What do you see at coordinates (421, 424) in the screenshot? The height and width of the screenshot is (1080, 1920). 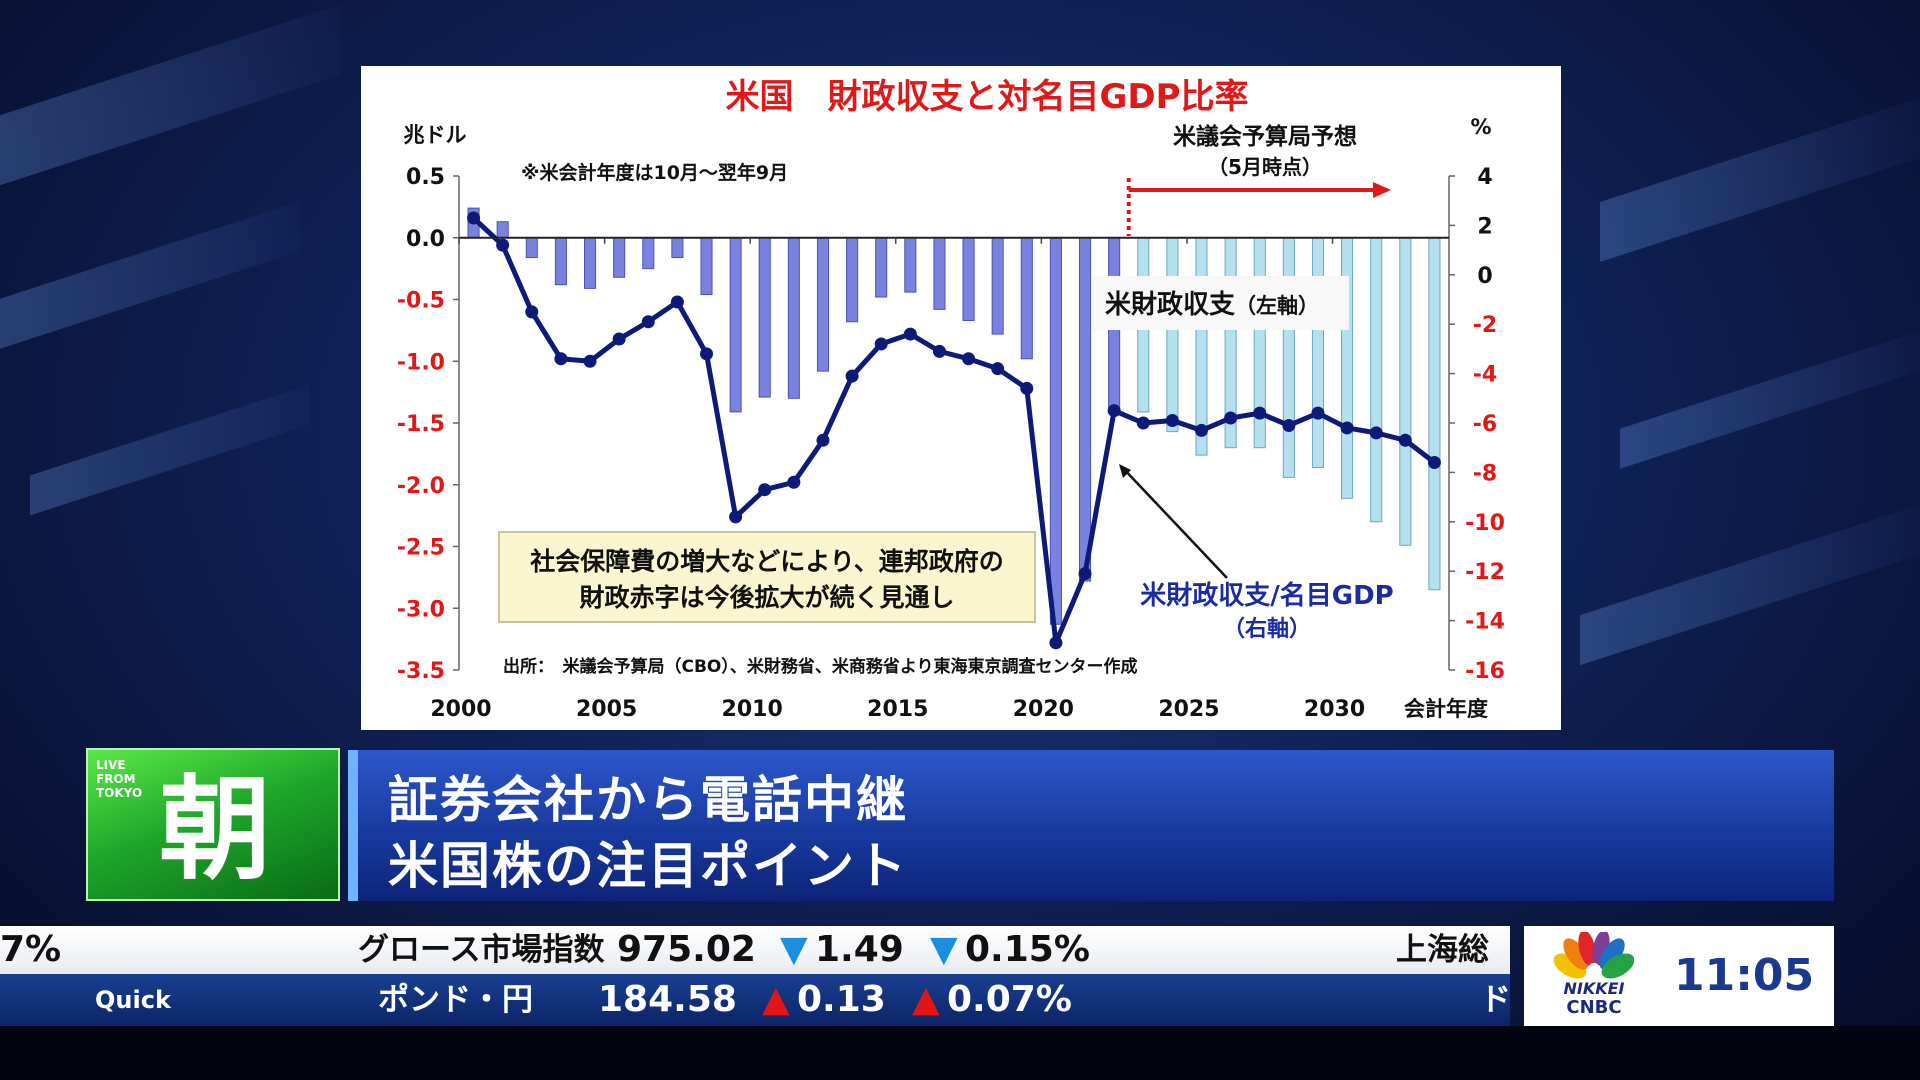 I see `left-tick-label: -1.5` at bounding box center [421, 424].